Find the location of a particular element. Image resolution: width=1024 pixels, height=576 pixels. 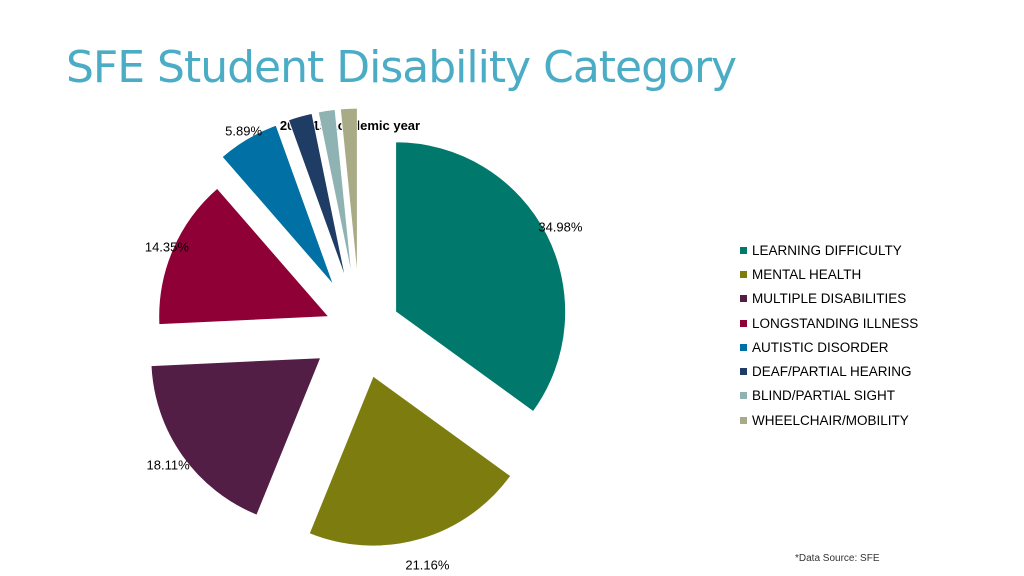

legend-item: MULTIPLE DISABILITIES is located at coordinates (829, 299).